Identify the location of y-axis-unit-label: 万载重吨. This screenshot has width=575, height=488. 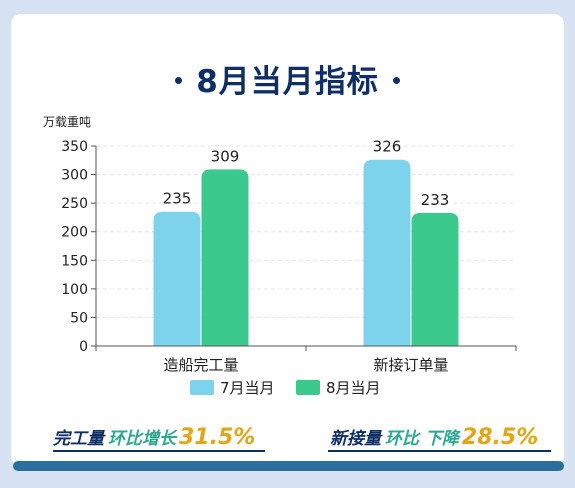
(67, 122).